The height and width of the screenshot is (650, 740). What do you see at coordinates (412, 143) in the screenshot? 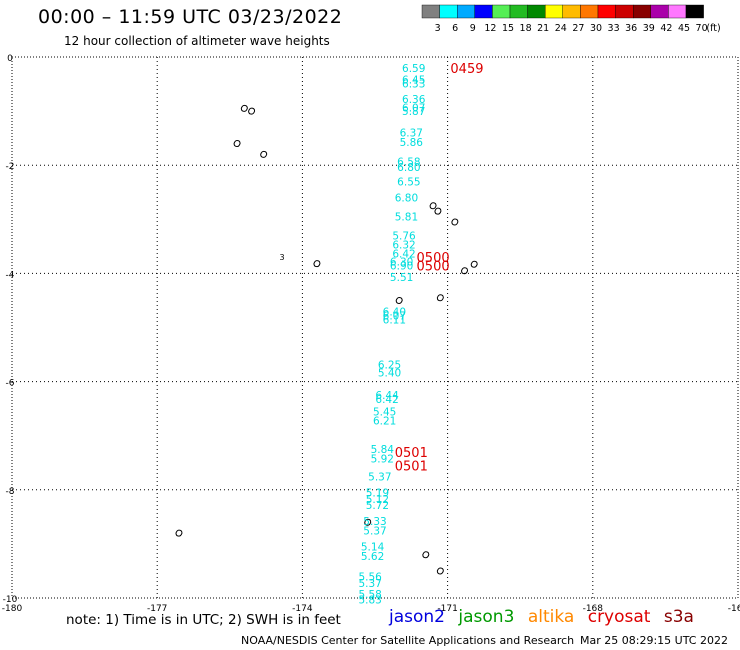
I see `wave-height-label: 5.86` at bounding box center [412, 143].